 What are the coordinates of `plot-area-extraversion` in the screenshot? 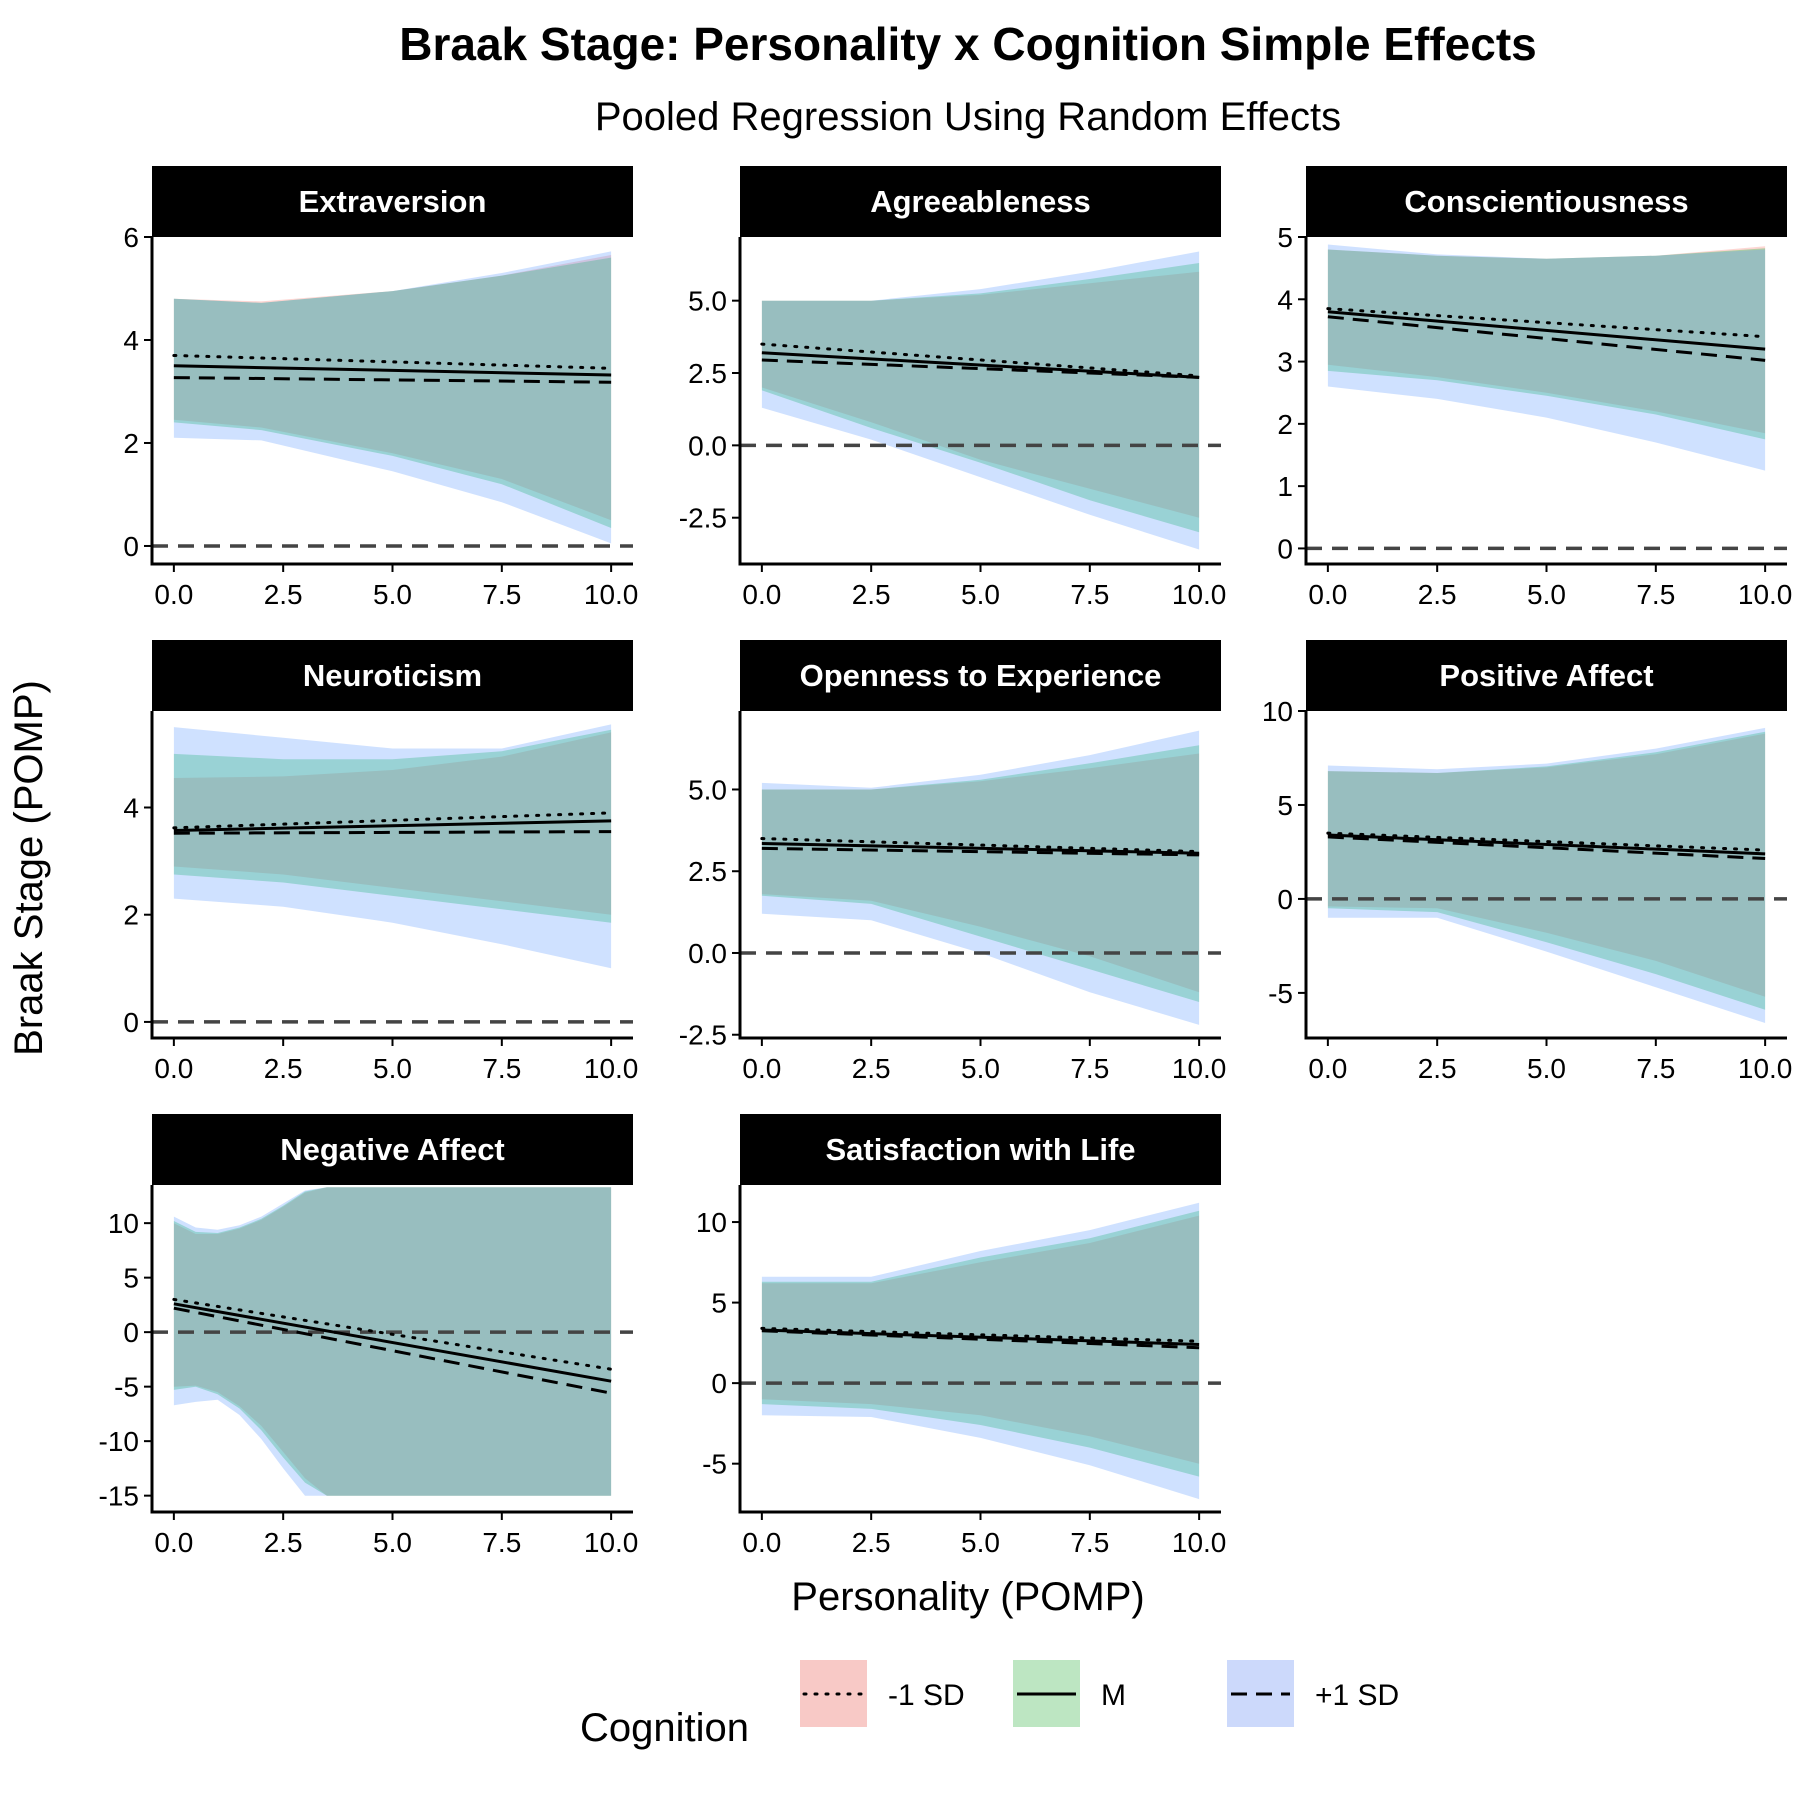 It's located at (392, 399).